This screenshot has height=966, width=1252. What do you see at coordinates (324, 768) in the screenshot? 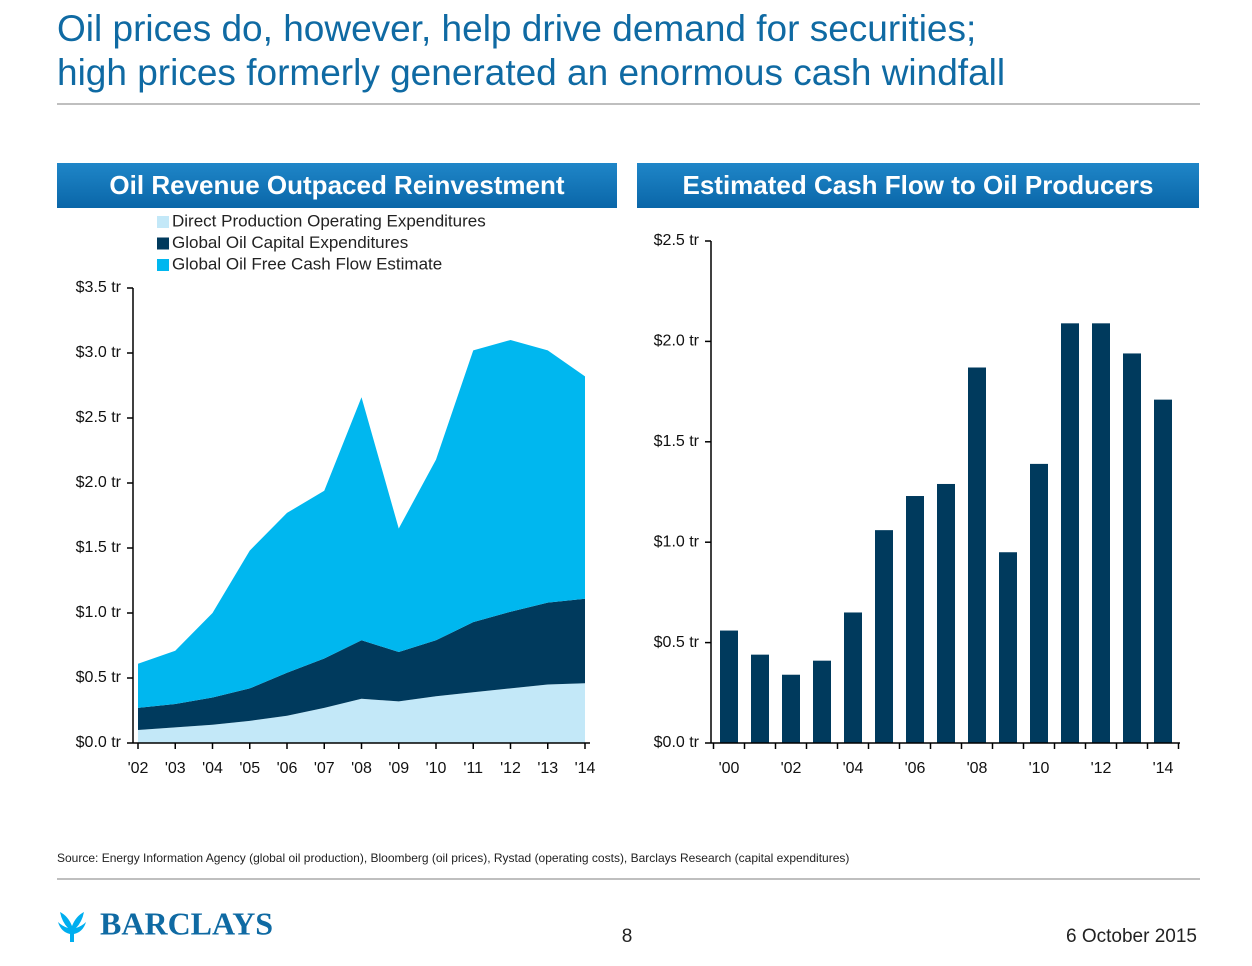
I see `x-tick-label: '07` at bounding box center [324, 768].